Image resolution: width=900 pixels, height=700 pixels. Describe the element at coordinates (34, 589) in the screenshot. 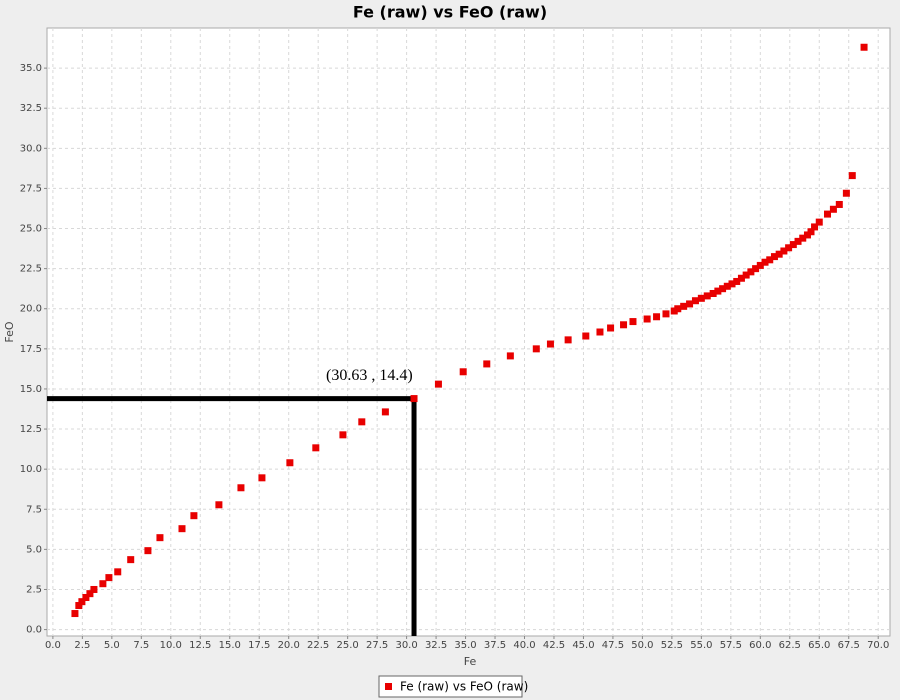

I see `y-tick-label: 2.5` at that location.